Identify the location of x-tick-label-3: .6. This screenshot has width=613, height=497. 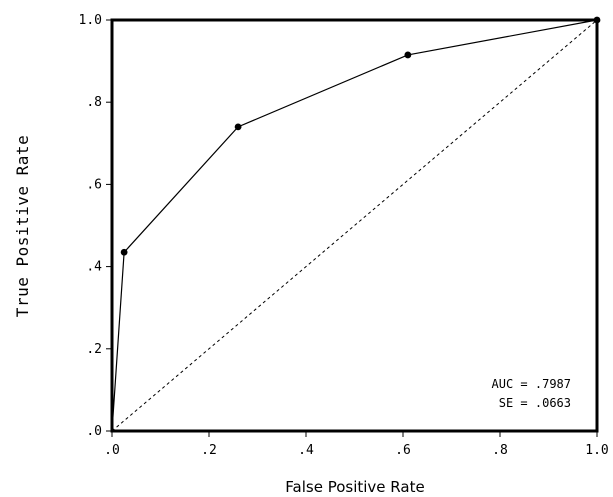
(403, 450).